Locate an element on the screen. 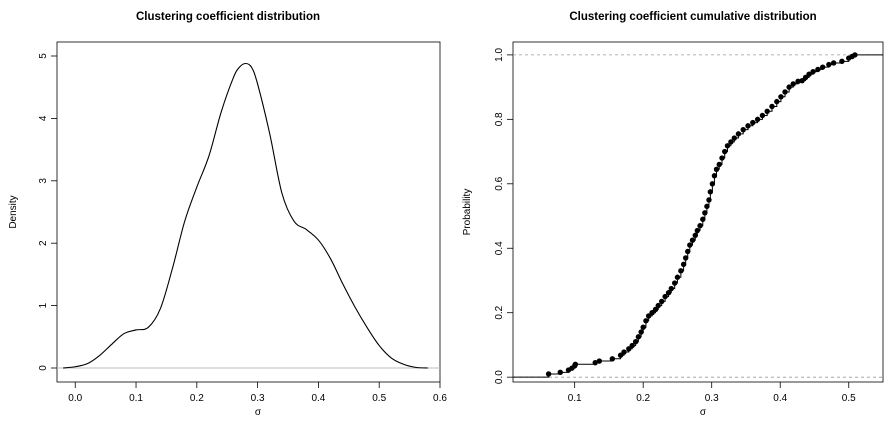 The height and width of the screenshot is (431, 885). cdf-x-axis-label: σ is located at coordinates (703, 412).